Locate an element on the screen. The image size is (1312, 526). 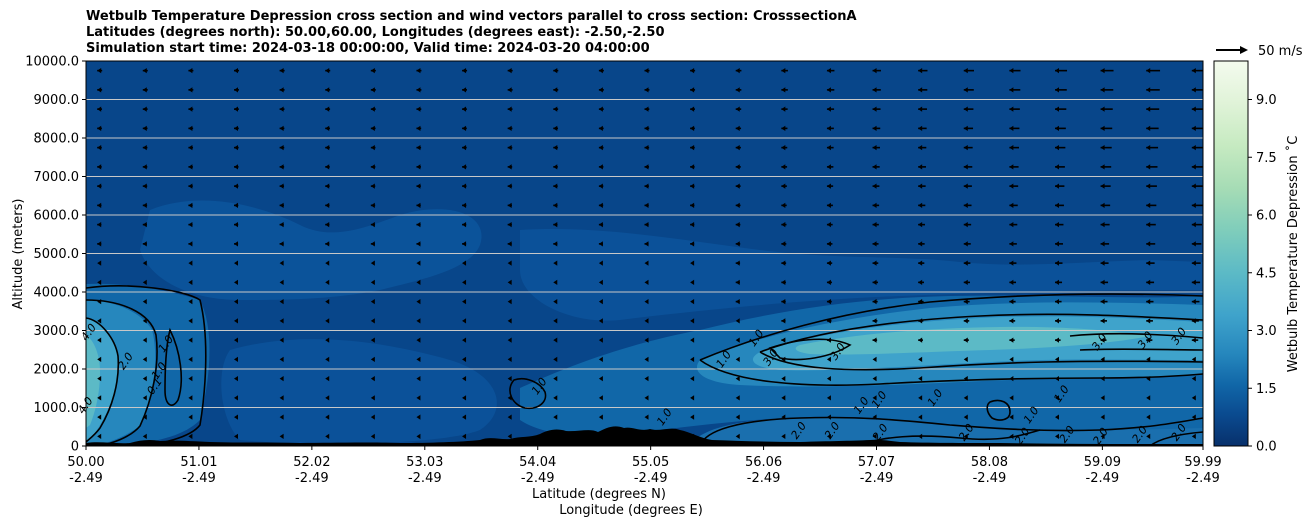
contour-right-outer-top is located at coordinates (951, 327).